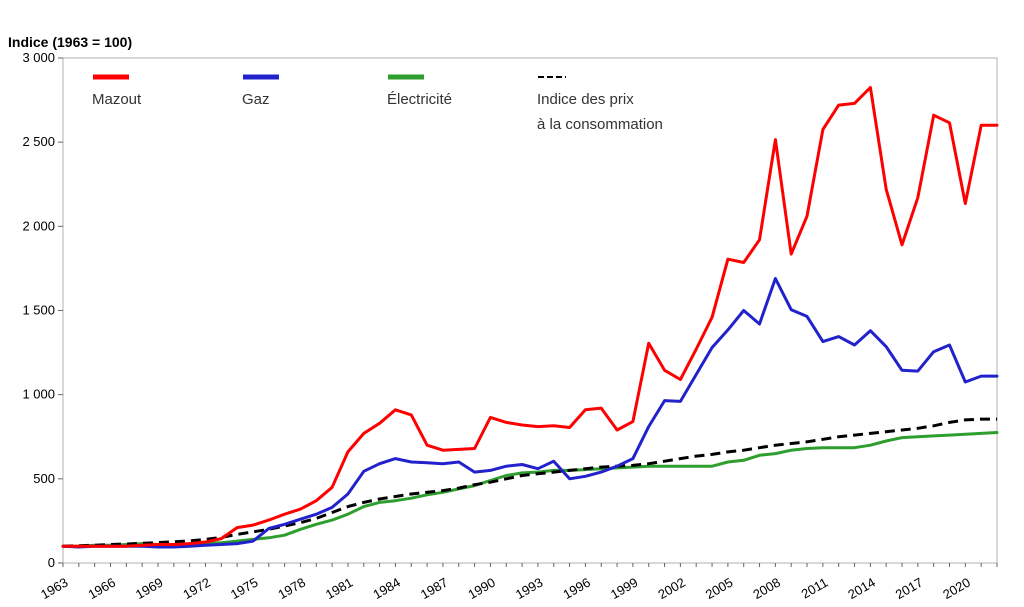  Describe the element at coordinates (38, 225) in the screenshot. I see `y-tick-label: 2 000` at that location.